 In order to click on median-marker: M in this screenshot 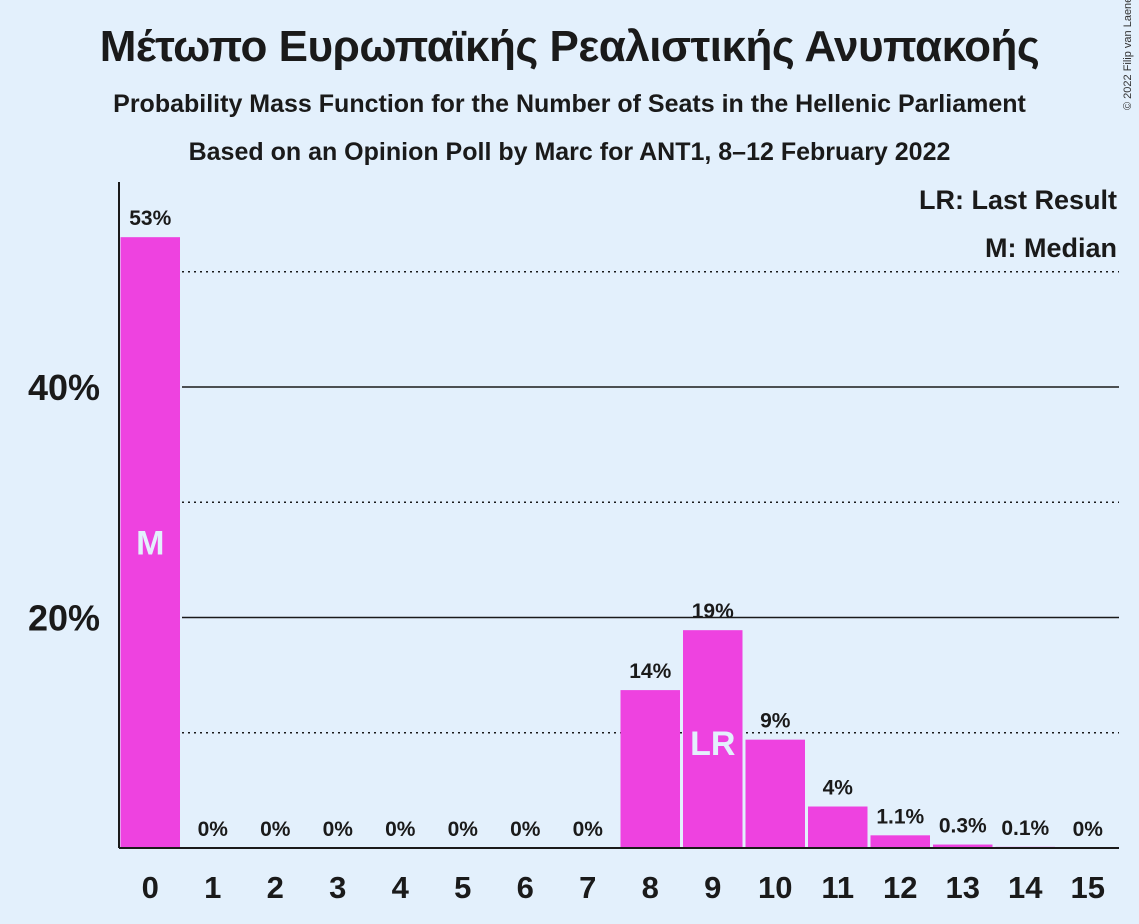, I will do `click(150, 544)`.